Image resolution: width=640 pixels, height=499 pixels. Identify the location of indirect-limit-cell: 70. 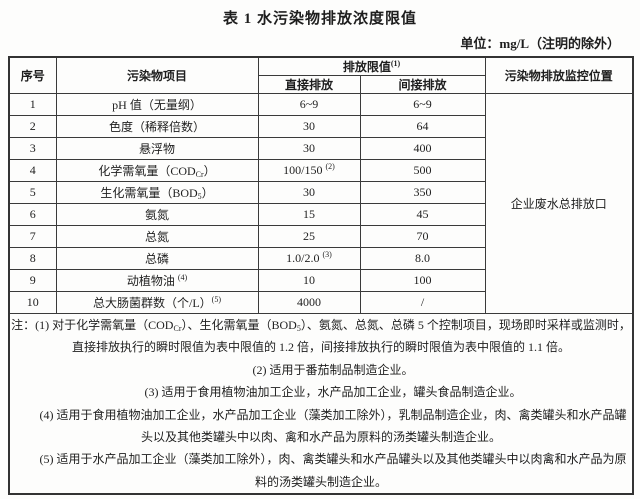
(422, 236).